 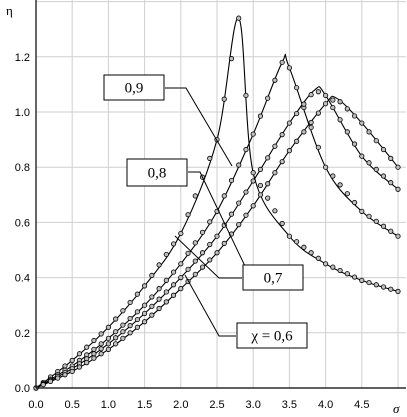 I want to click on x-tick-label: 0.5, so click(x=72, y=405).